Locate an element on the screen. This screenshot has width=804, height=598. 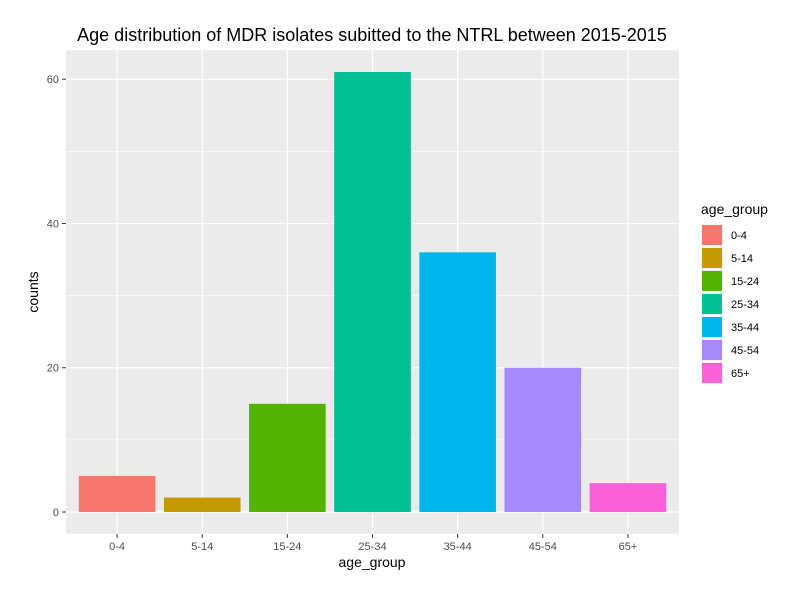
x-tick-label: 5-14 is located at coordinates (202, 547).